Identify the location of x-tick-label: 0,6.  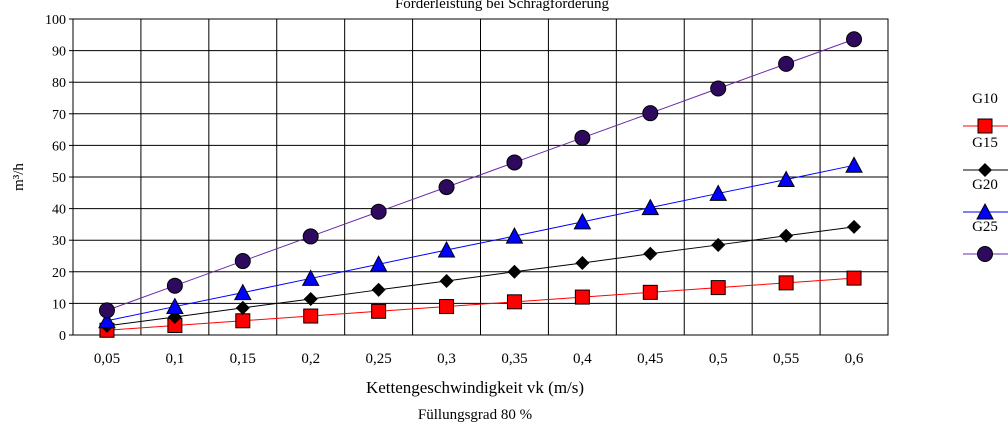
(854, 359).